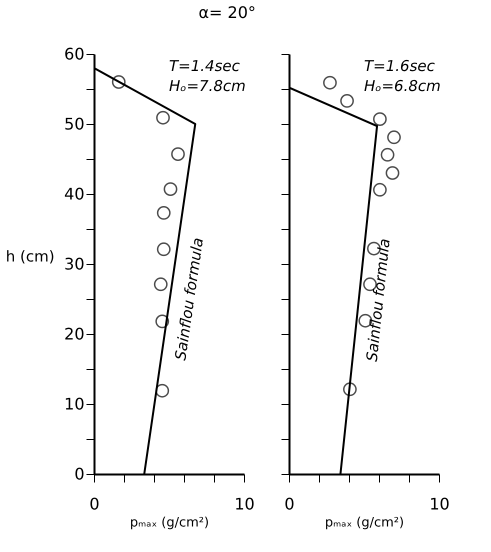 The height and width of the screenshot is (552, 491). What do you see at coordinates (74, 124) in the screenshot?
I see `y-tick-label: 50` at bounding box center [74, 124].